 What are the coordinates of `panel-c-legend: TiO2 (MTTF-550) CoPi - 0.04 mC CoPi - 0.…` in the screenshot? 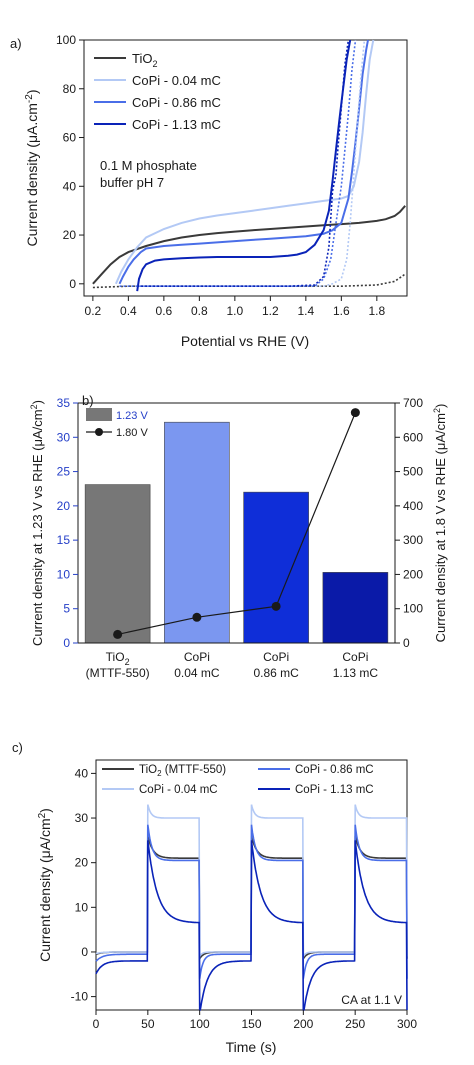 It's located at (238, 780).